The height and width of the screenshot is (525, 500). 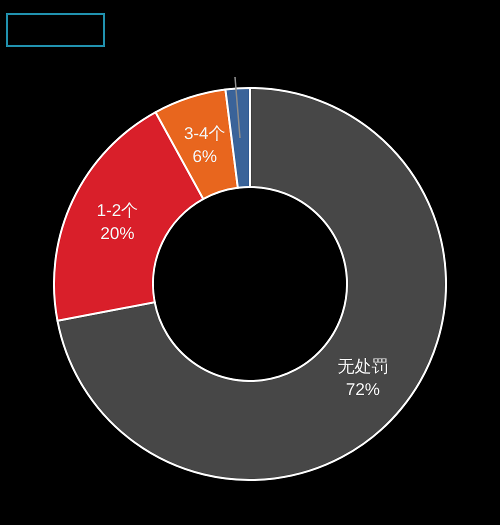 What do you see at coordinates (117, 210) in the screenshot?
I see `slice-label: 1-2个` at bounding box center [117, 210].